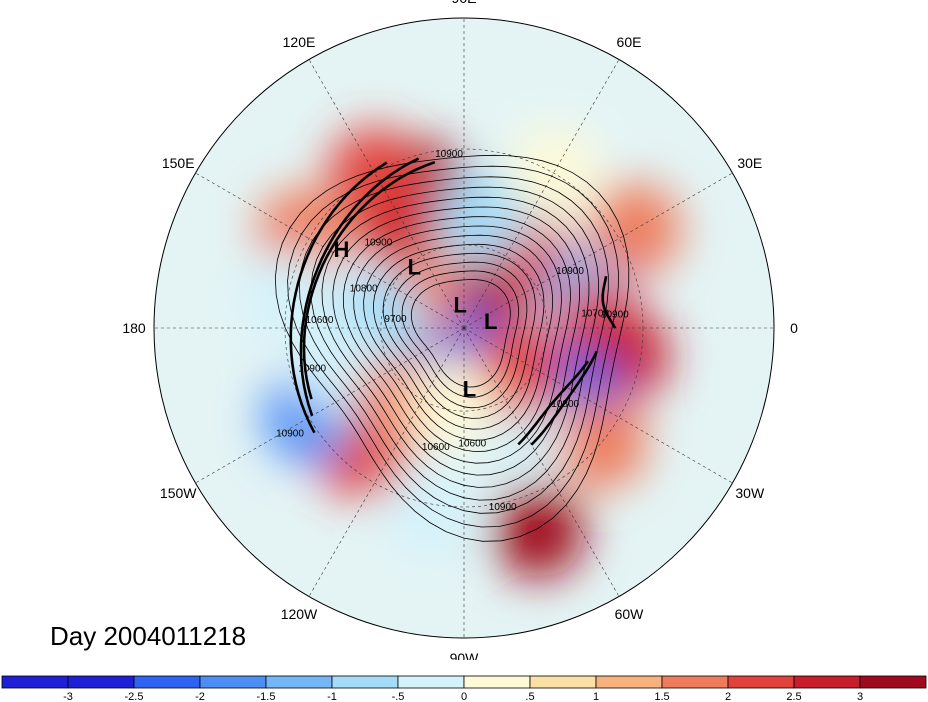 This screenshot has height=702, width=928. Describe the element at coordinates (465, 655) in the screenshot. I see `longitude-label: 90W` at that location.